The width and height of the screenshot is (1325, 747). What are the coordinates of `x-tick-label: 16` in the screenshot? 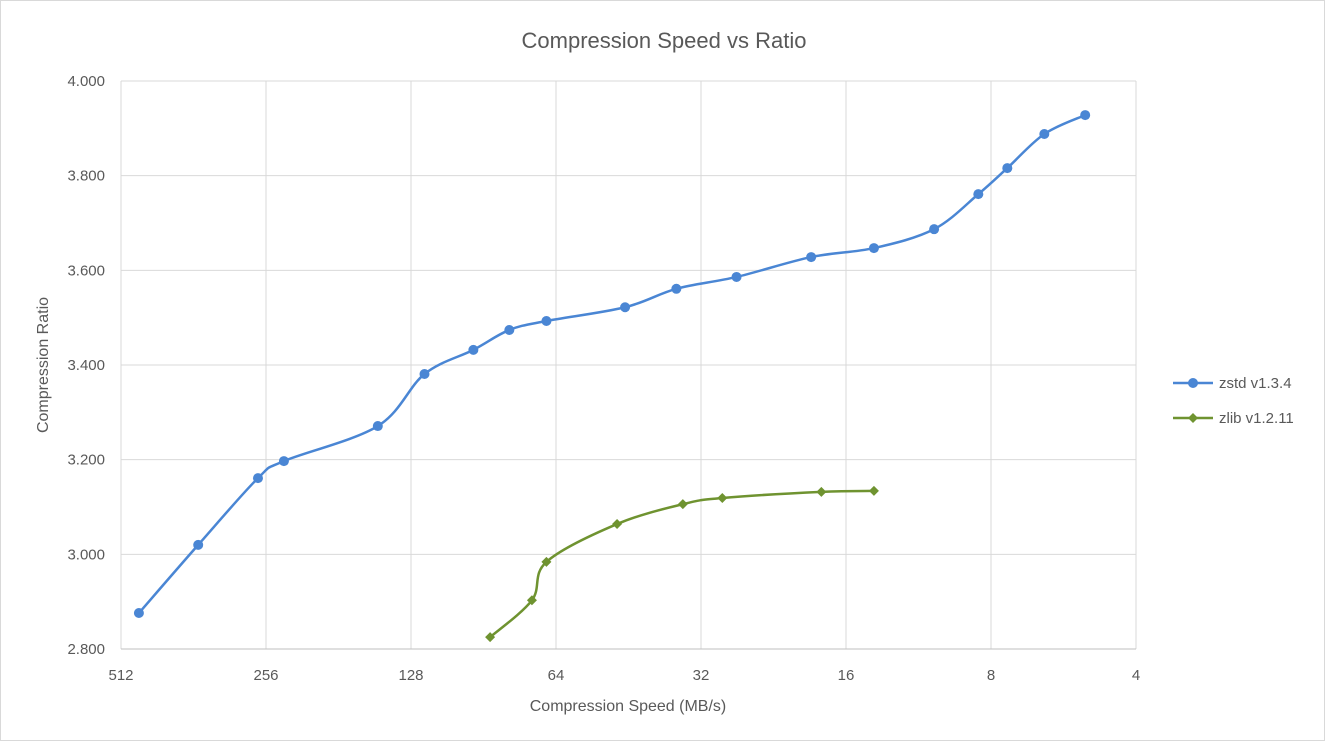 It's located at (846, 675).